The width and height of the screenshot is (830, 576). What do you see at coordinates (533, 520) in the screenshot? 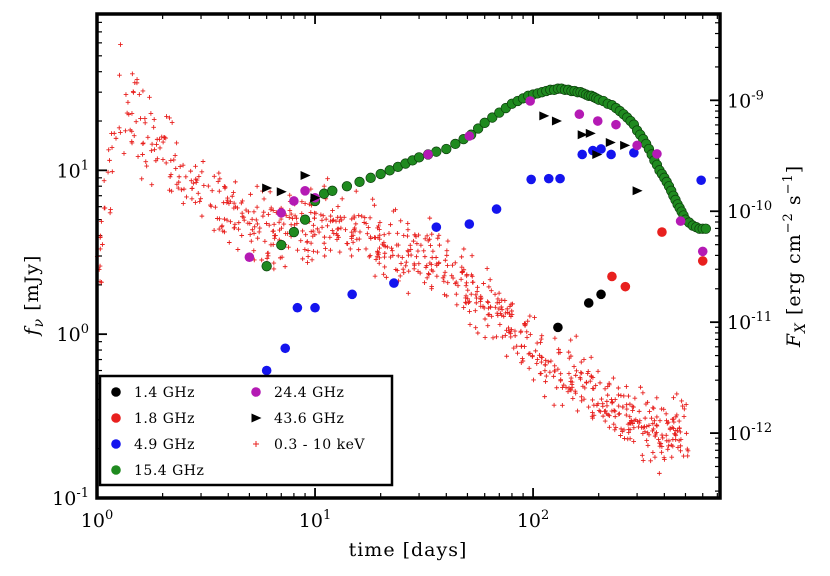
I see `x-tick-label: 102` at bounding box center [533, 520].